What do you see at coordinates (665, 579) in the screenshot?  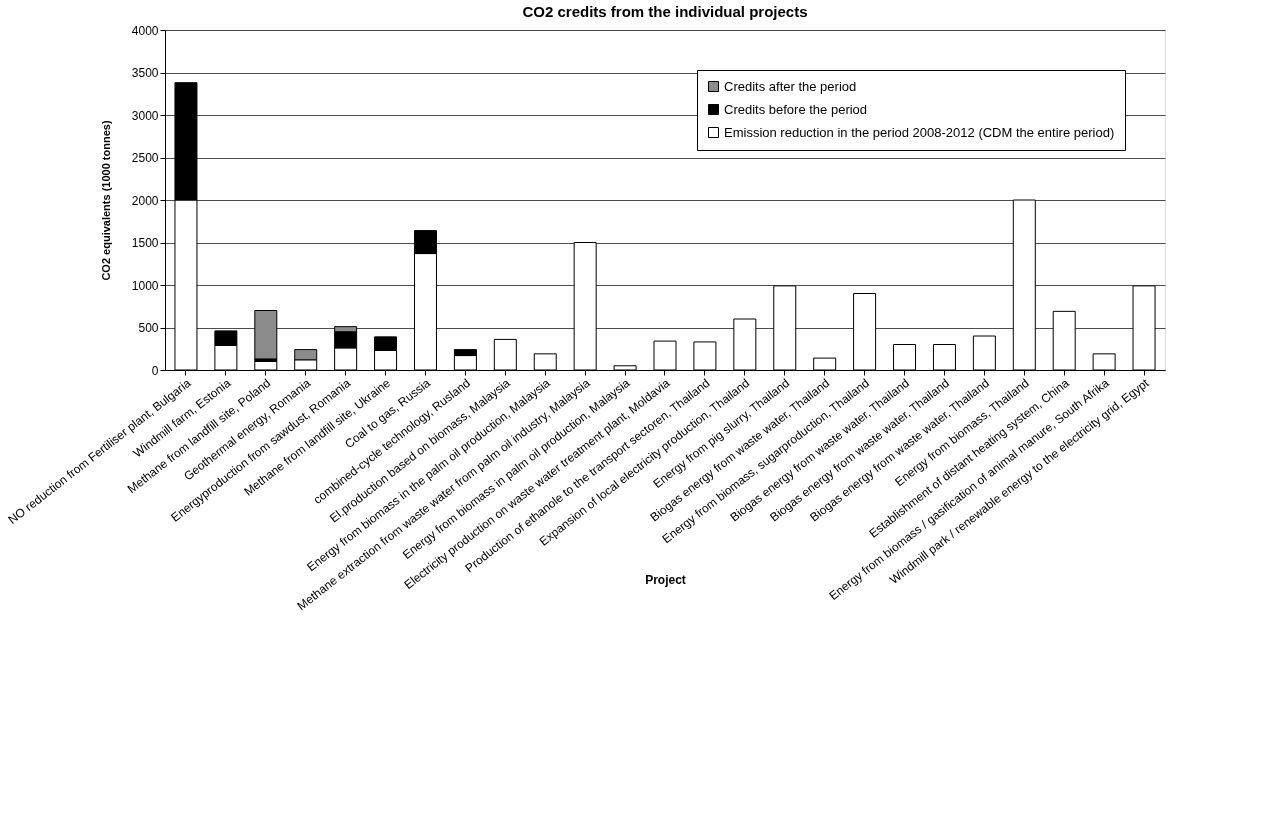 I see `x-axis-title: Project` at bounding box center [665, 579].